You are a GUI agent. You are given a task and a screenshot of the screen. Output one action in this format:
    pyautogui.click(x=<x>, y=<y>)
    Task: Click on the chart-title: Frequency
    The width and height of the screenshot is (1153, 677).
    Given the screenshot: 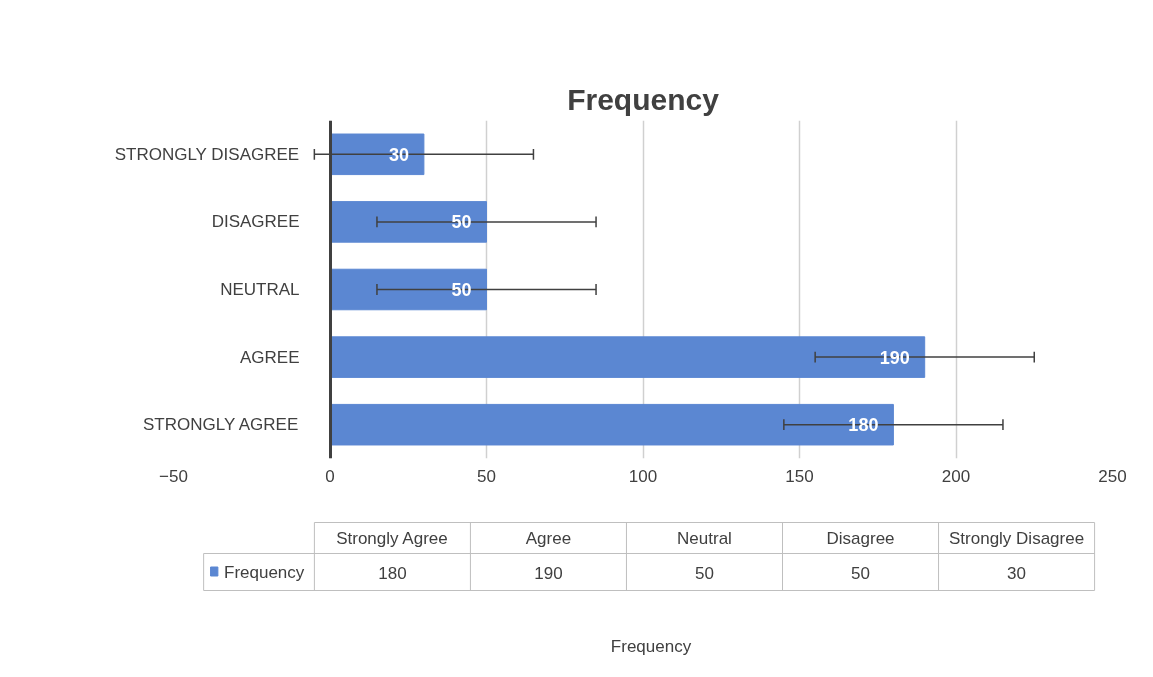 What is the action you would take?
    pyautogui.click(x=643, y=99)
    